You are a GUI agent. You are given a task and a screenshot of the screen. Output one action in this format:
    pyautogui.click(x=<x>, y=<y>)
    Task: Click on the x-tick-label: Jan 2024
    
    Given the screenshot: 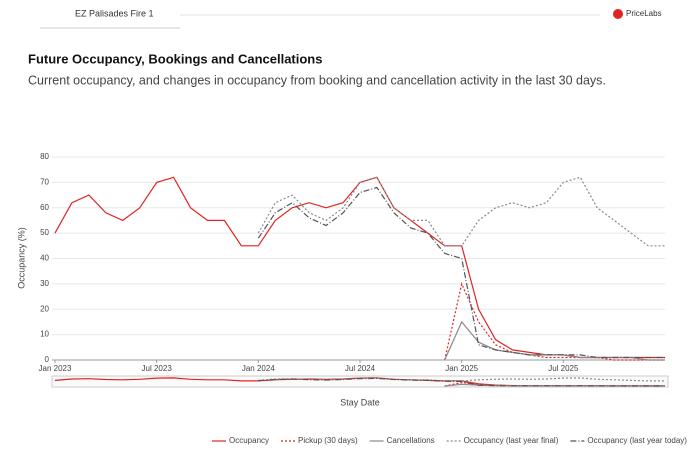 What is the action you would take?
    pyautogui.click(x=258, y=368)
    